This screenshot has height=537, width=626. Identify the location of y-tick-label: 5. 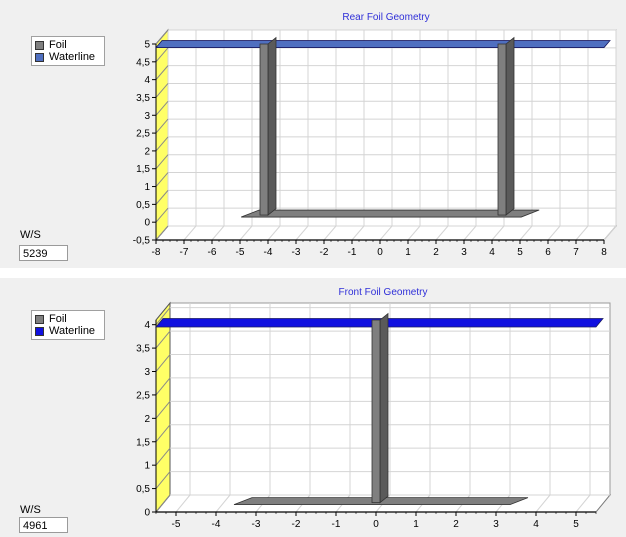
(147, 45).